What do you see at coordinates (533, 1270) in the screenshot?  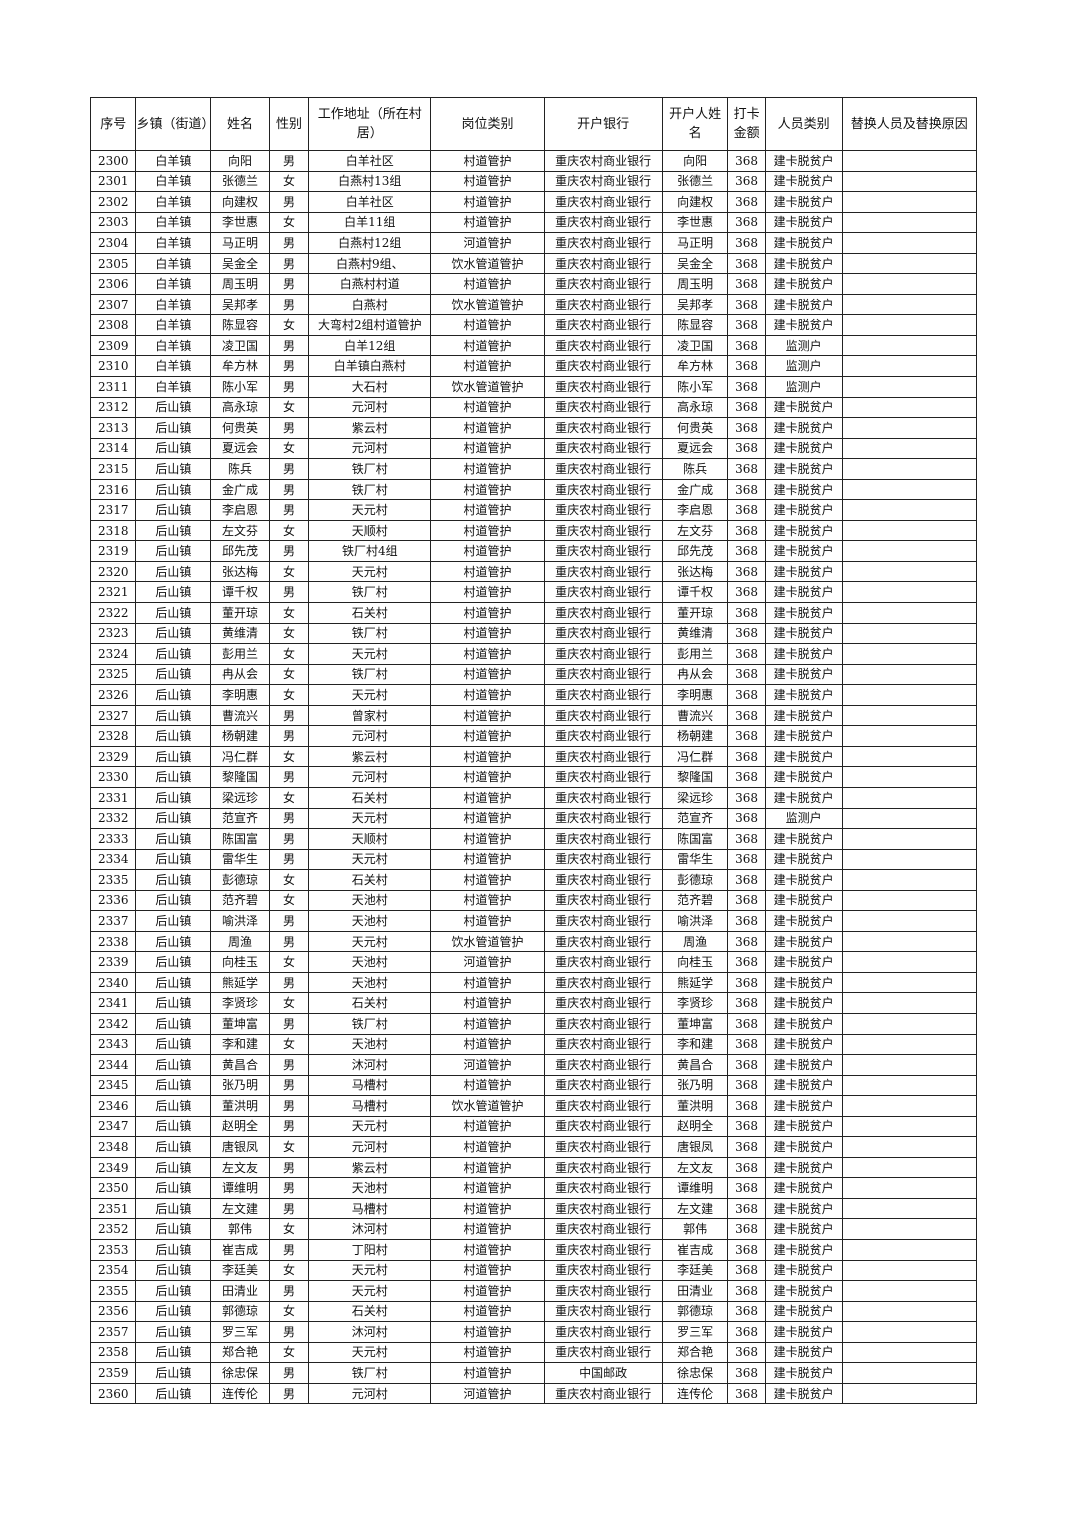 I see `table-row: 2354 后山镇 李廷美女天元村 村道管护 重庆农村商业银行 李廷美 368 建卡脱贫户` at bounding box center [533, 1270].